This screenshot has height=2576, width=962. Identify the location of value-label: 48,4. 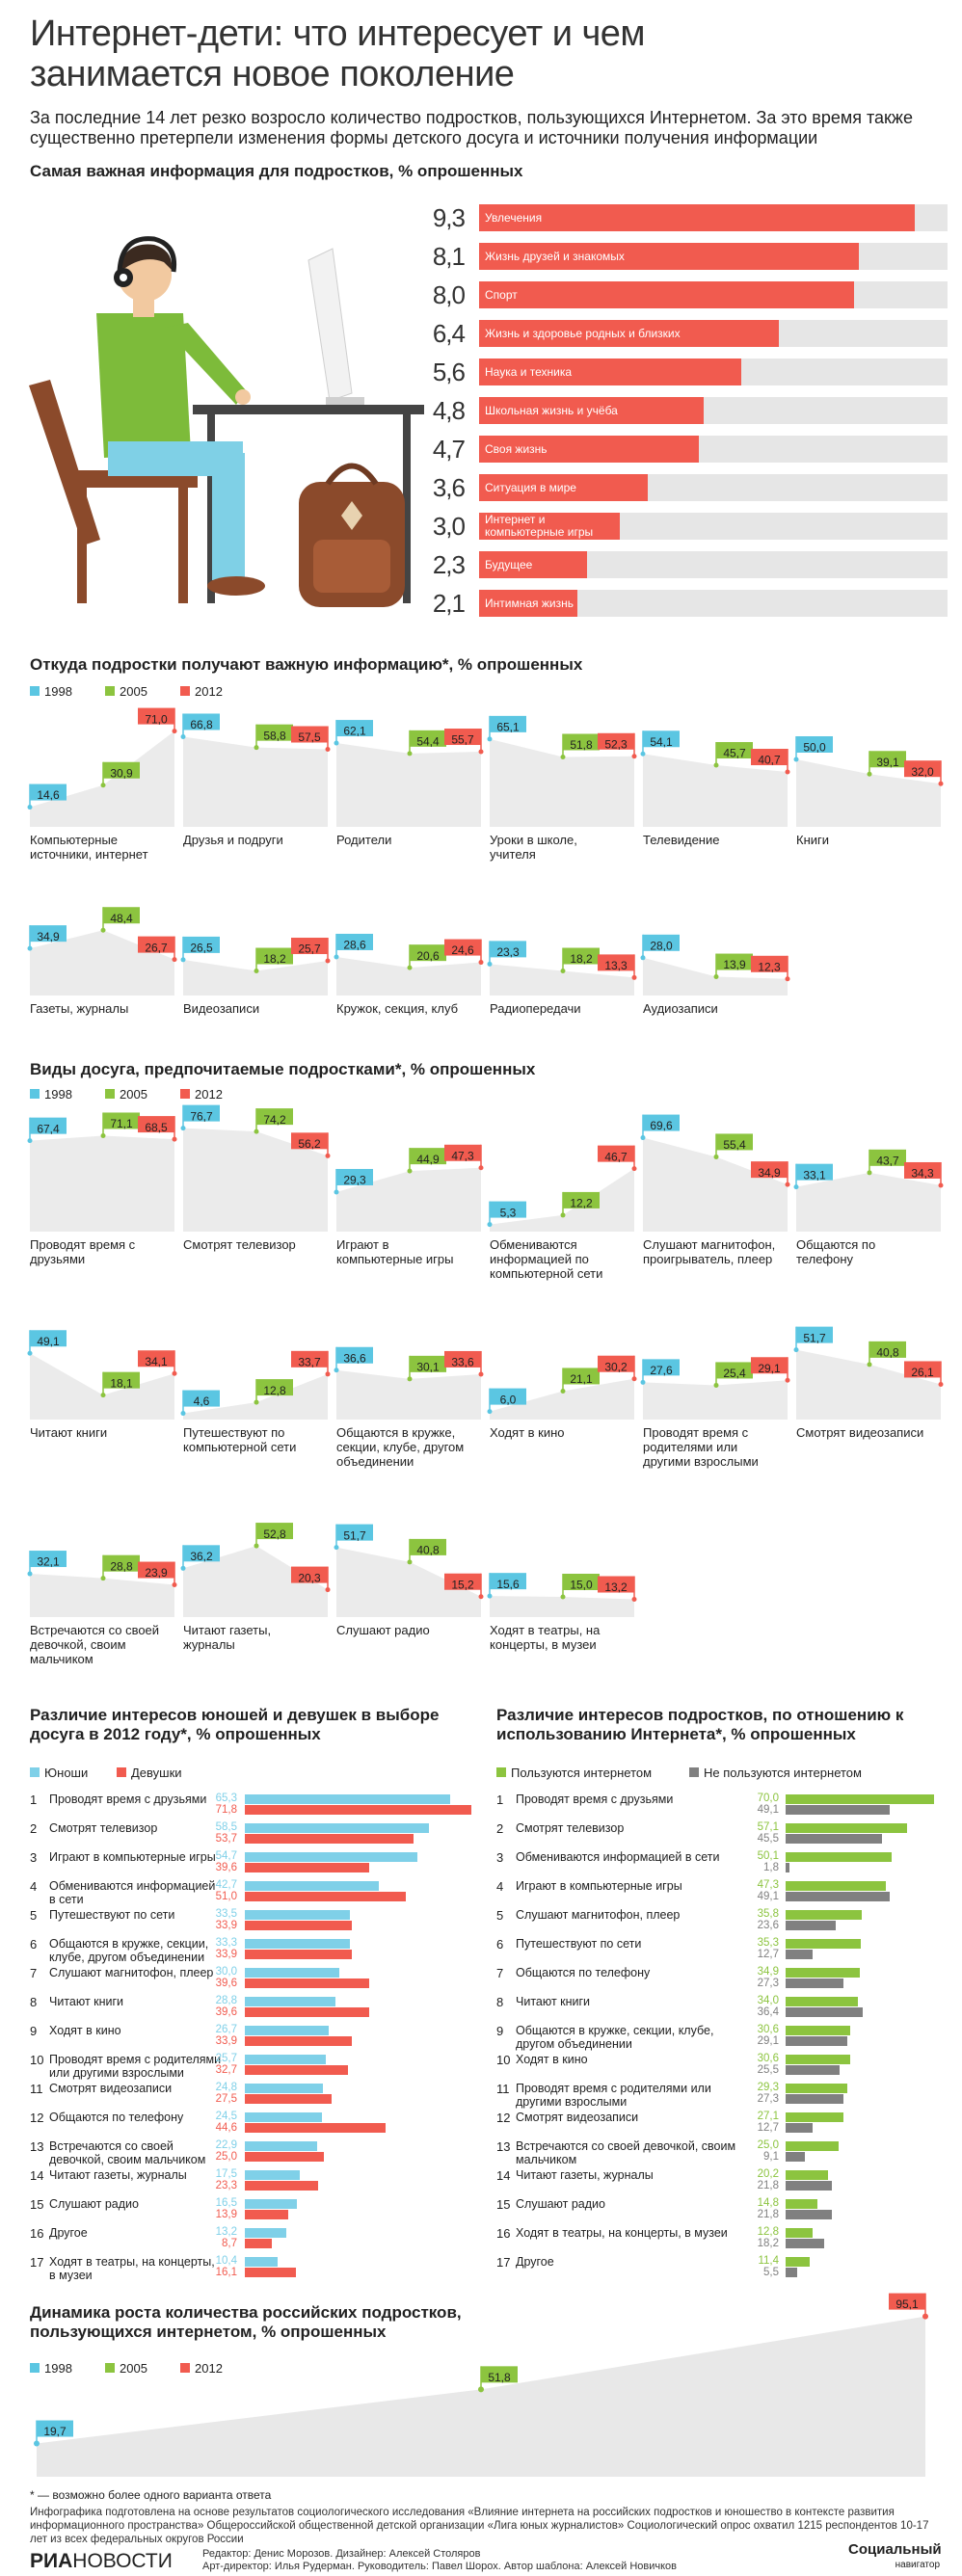
(121, 918).